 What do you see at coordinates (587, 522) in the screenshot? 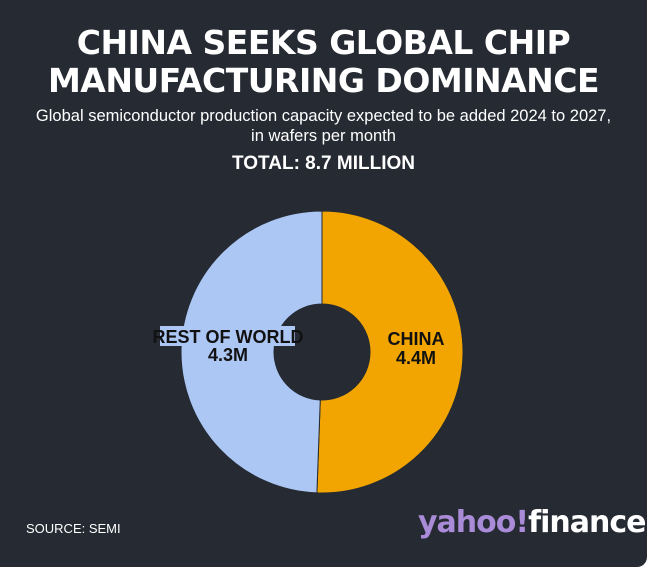
I see `logo-finance: finance` at bounding box center [587, 522].